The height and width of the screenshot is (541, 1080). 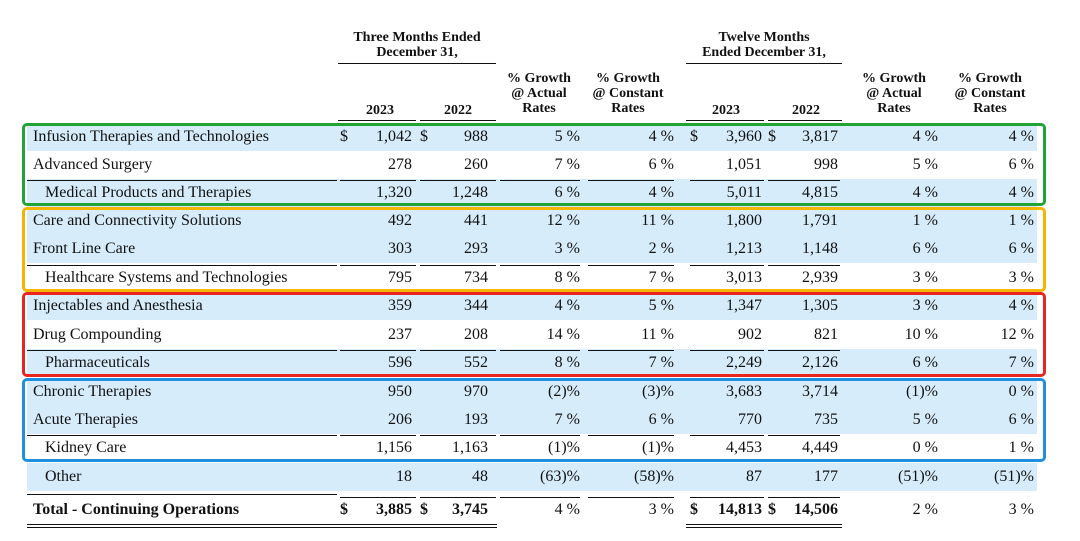 I want to click on cell-q23: 206, so click(x=400, y=419).